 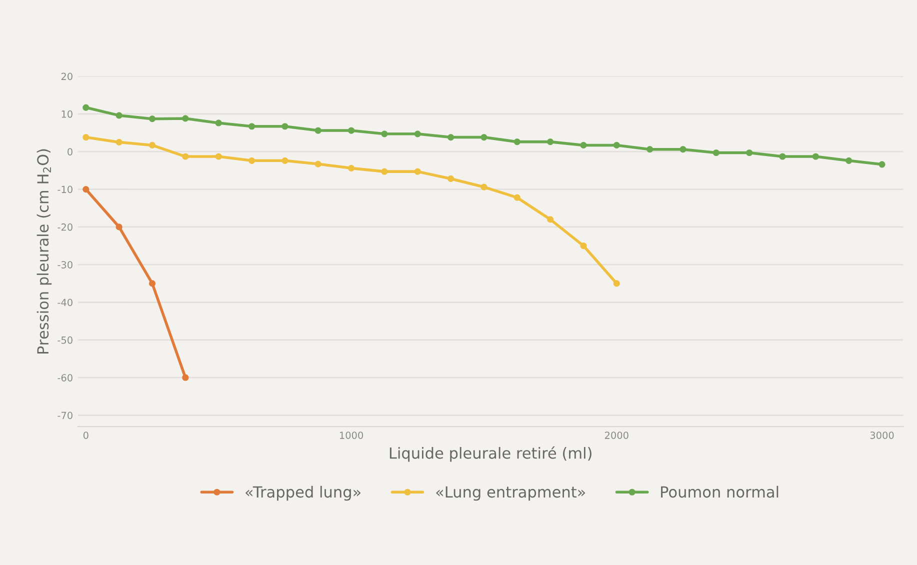 What do you see at coordinates (65, 227) in the screenshot?
I see `y-tick-label: -20` at bounding box center [65, 227].